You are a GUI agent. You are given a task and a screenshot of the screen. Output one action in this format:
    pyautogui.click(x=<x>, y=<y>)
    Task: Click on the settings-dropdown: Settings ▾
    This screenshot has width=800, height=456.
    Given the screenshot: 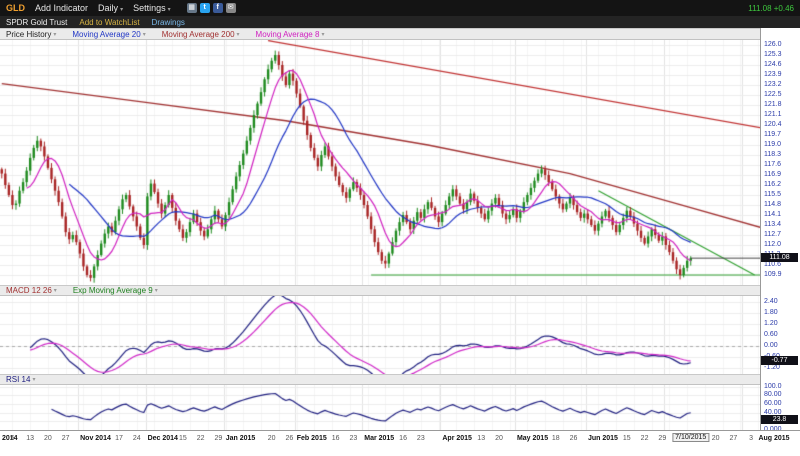 What is the action you would take?
    pyautogui.click(x=152, y=8)
    